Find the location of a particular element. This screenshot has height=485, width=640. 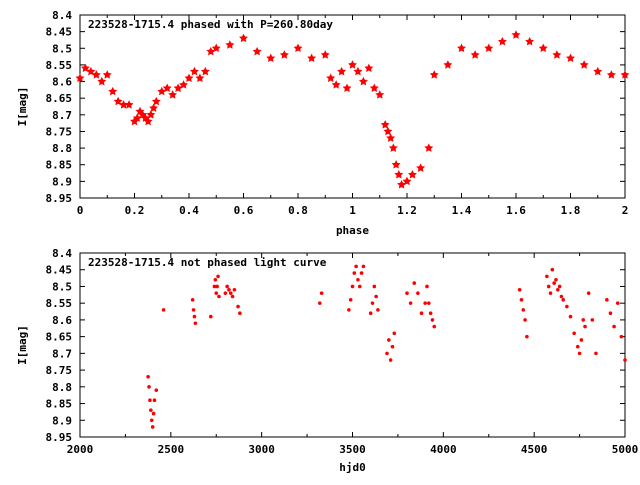

y-tick-label: 8.45 is located at coordinates (59, 32).